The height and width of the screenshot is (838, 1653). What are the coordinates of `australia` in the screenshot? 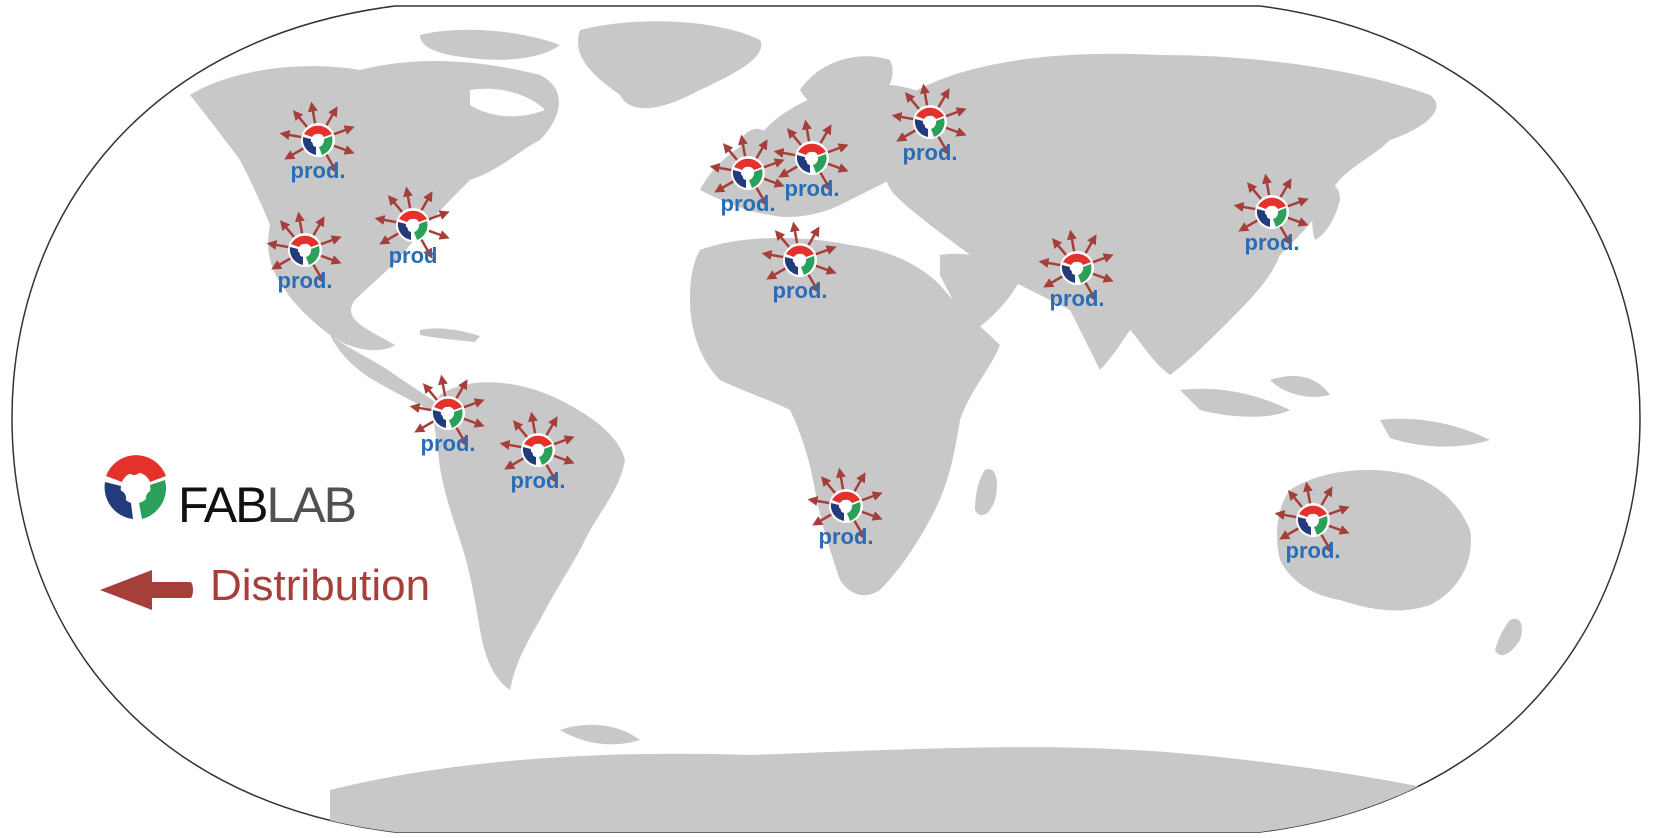 It's located at (1374, 540).